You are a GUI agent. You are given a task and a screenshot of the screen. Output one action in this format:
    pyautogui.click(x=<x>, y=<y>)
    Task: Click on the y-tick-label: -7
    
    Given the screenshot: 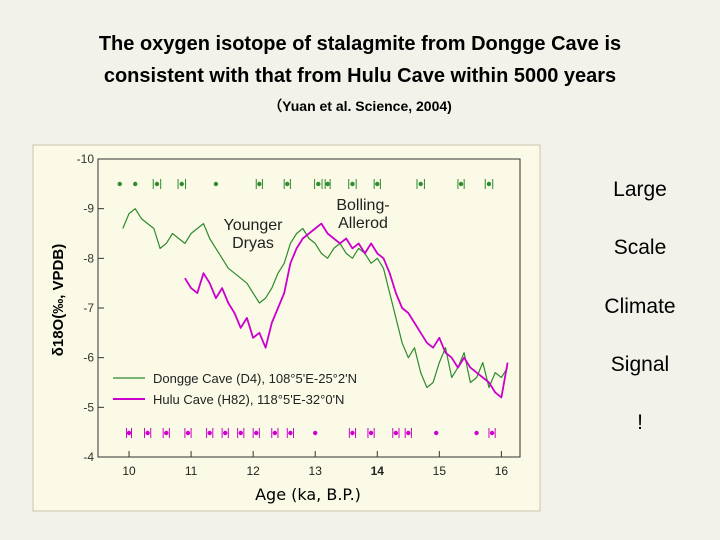 What is the action you would take?
    pyautogui.click(x=88, y=308)
    